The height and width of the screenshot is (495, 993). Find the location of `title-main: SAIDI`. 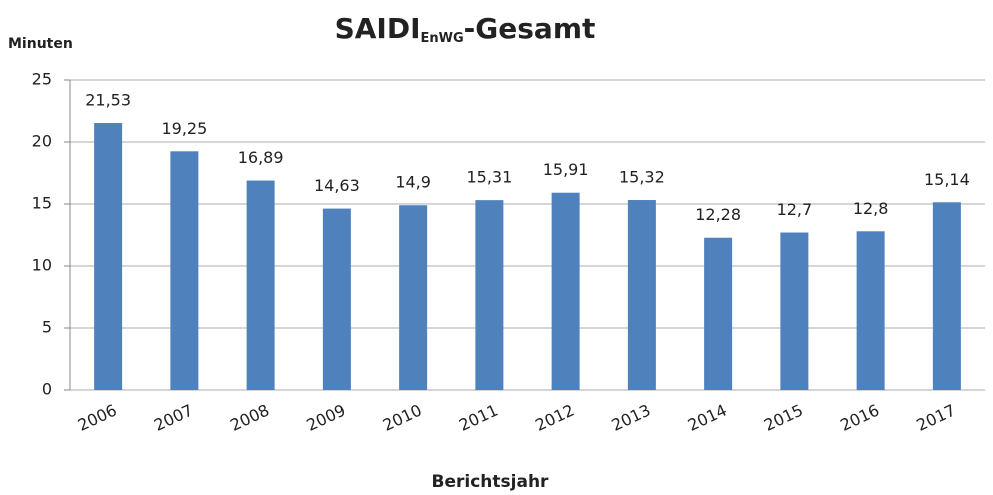

title-main: SAIDI is located at coordinates (378, 28).